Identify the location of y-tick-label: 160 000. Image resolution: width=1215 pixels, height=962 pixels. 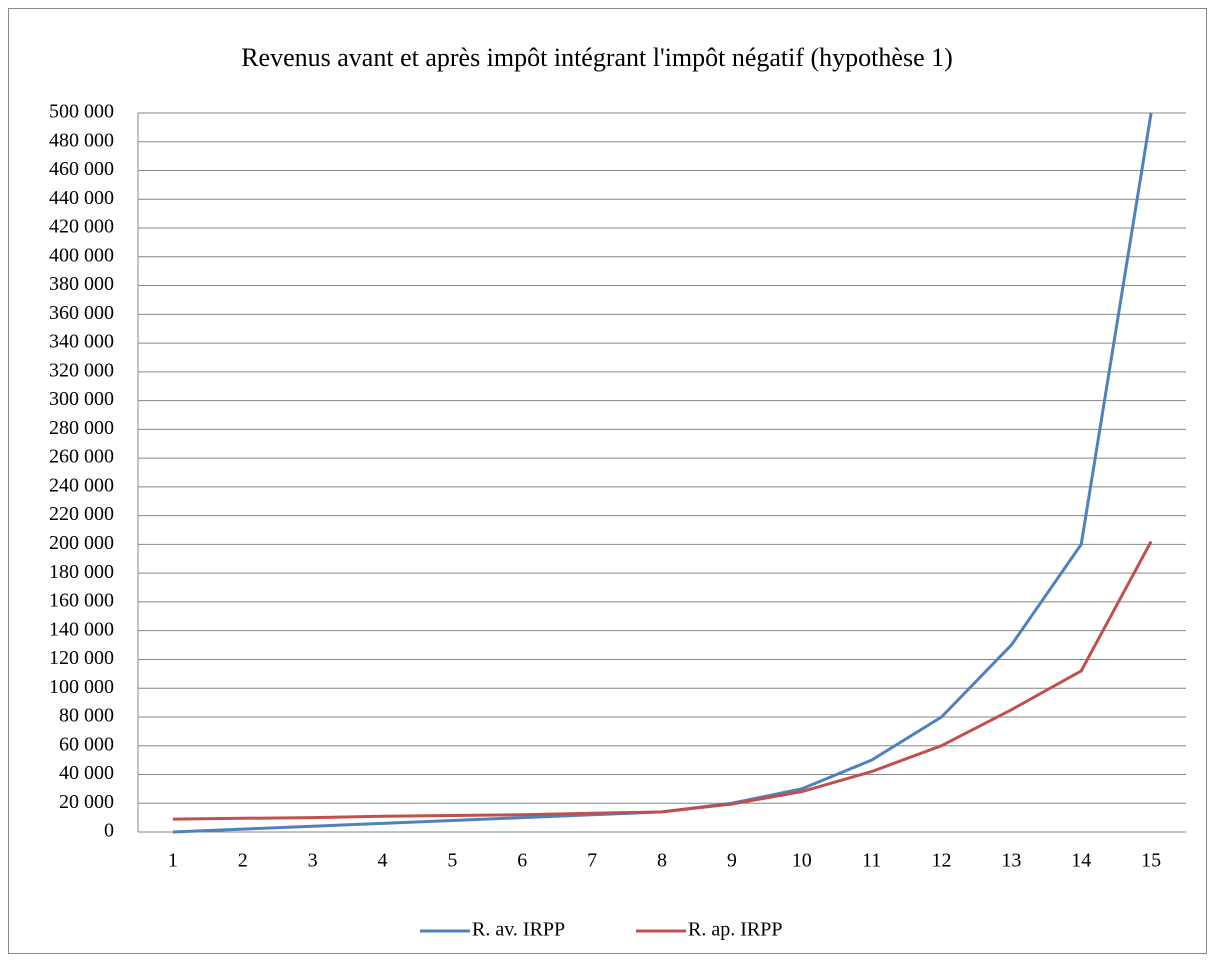
(81, 601).